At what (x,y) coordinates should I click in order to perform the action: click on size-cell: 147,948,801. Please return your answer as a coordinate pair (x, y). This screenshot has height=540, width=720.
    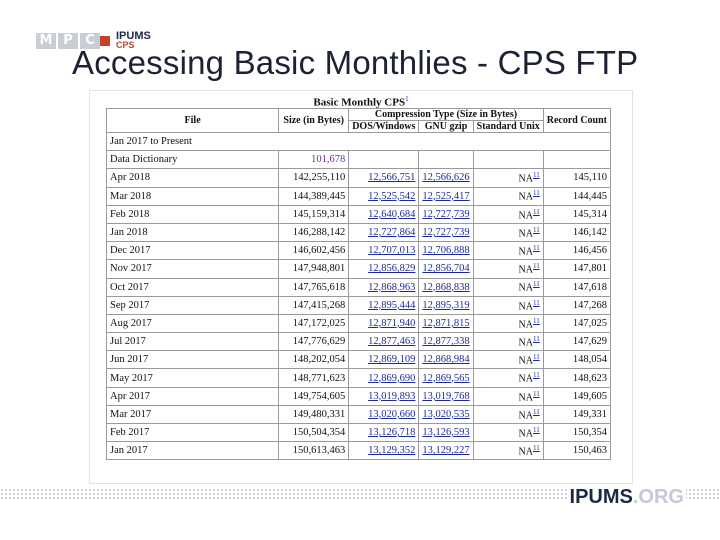
    Looking at the image, I should click on (314, 269).